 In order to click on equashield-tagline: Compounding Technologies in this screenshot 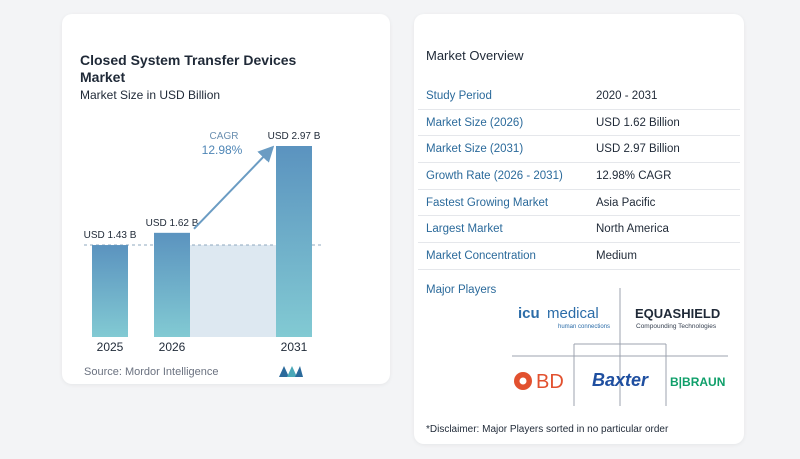, I will do `click(676, 326)`.